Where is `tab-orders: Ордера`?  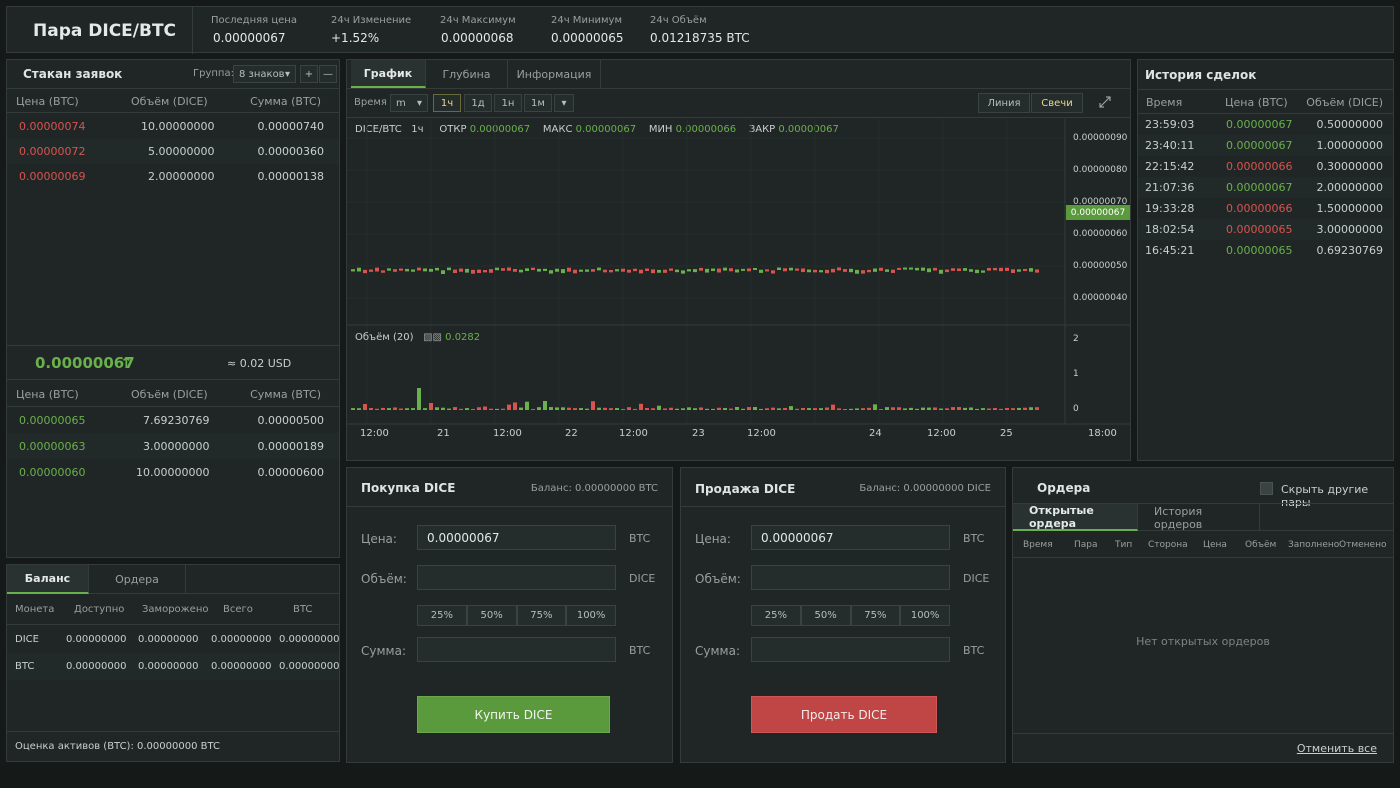 tab-orders: Ордера is located at coordinates (137, 579).